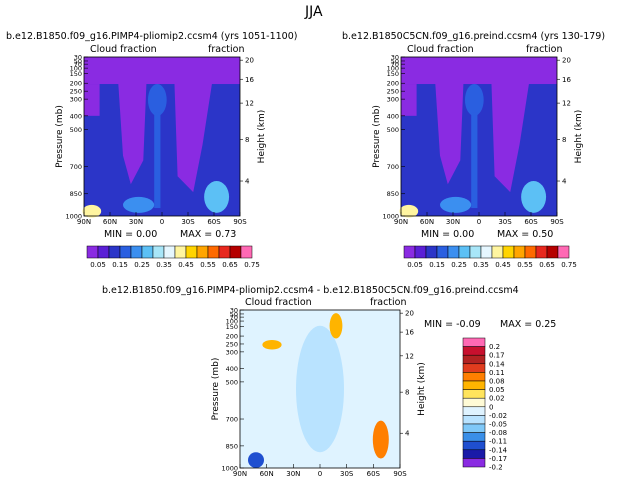 The image size is (631, 487). Describe the element at coordinates (229, 469) in the screenshot. I see `panel3-y-tick-label: 1000` at that location.